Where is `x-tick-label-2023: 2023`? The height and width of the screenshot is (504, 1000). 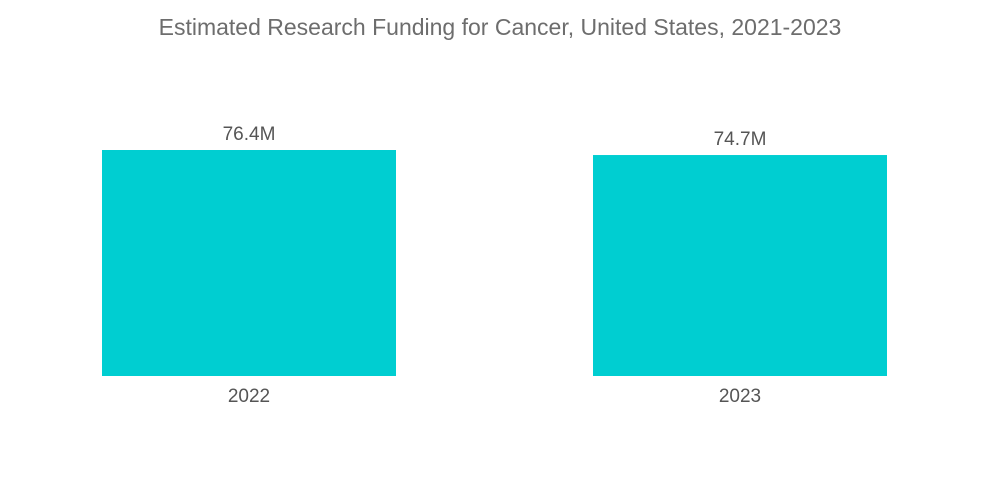 x-tick-label-2023: 2023 is located at coordinates (740, 396).